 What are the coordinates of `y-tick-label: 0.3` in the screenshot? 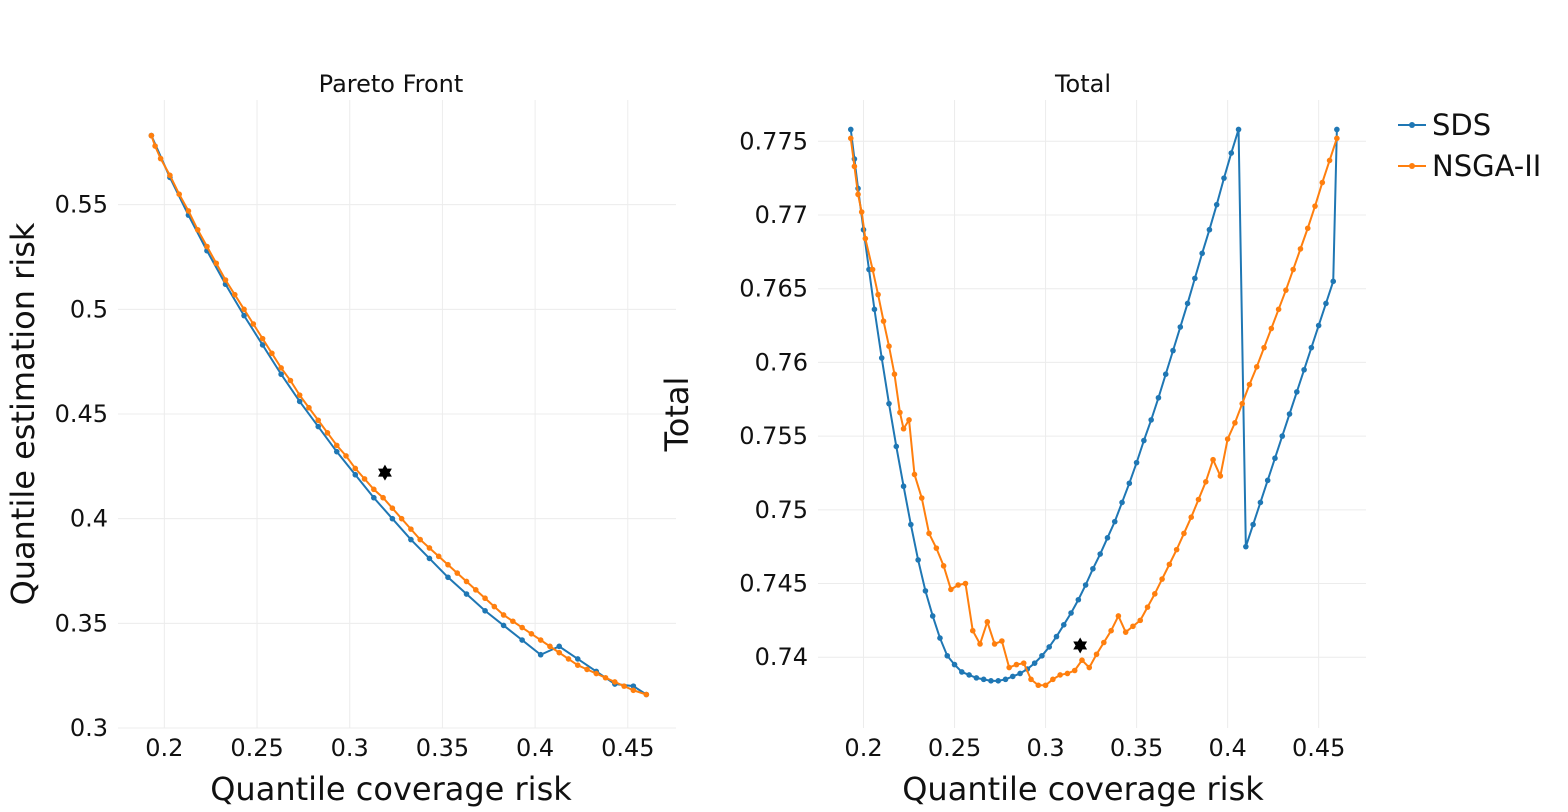 It's located at (89, 728).